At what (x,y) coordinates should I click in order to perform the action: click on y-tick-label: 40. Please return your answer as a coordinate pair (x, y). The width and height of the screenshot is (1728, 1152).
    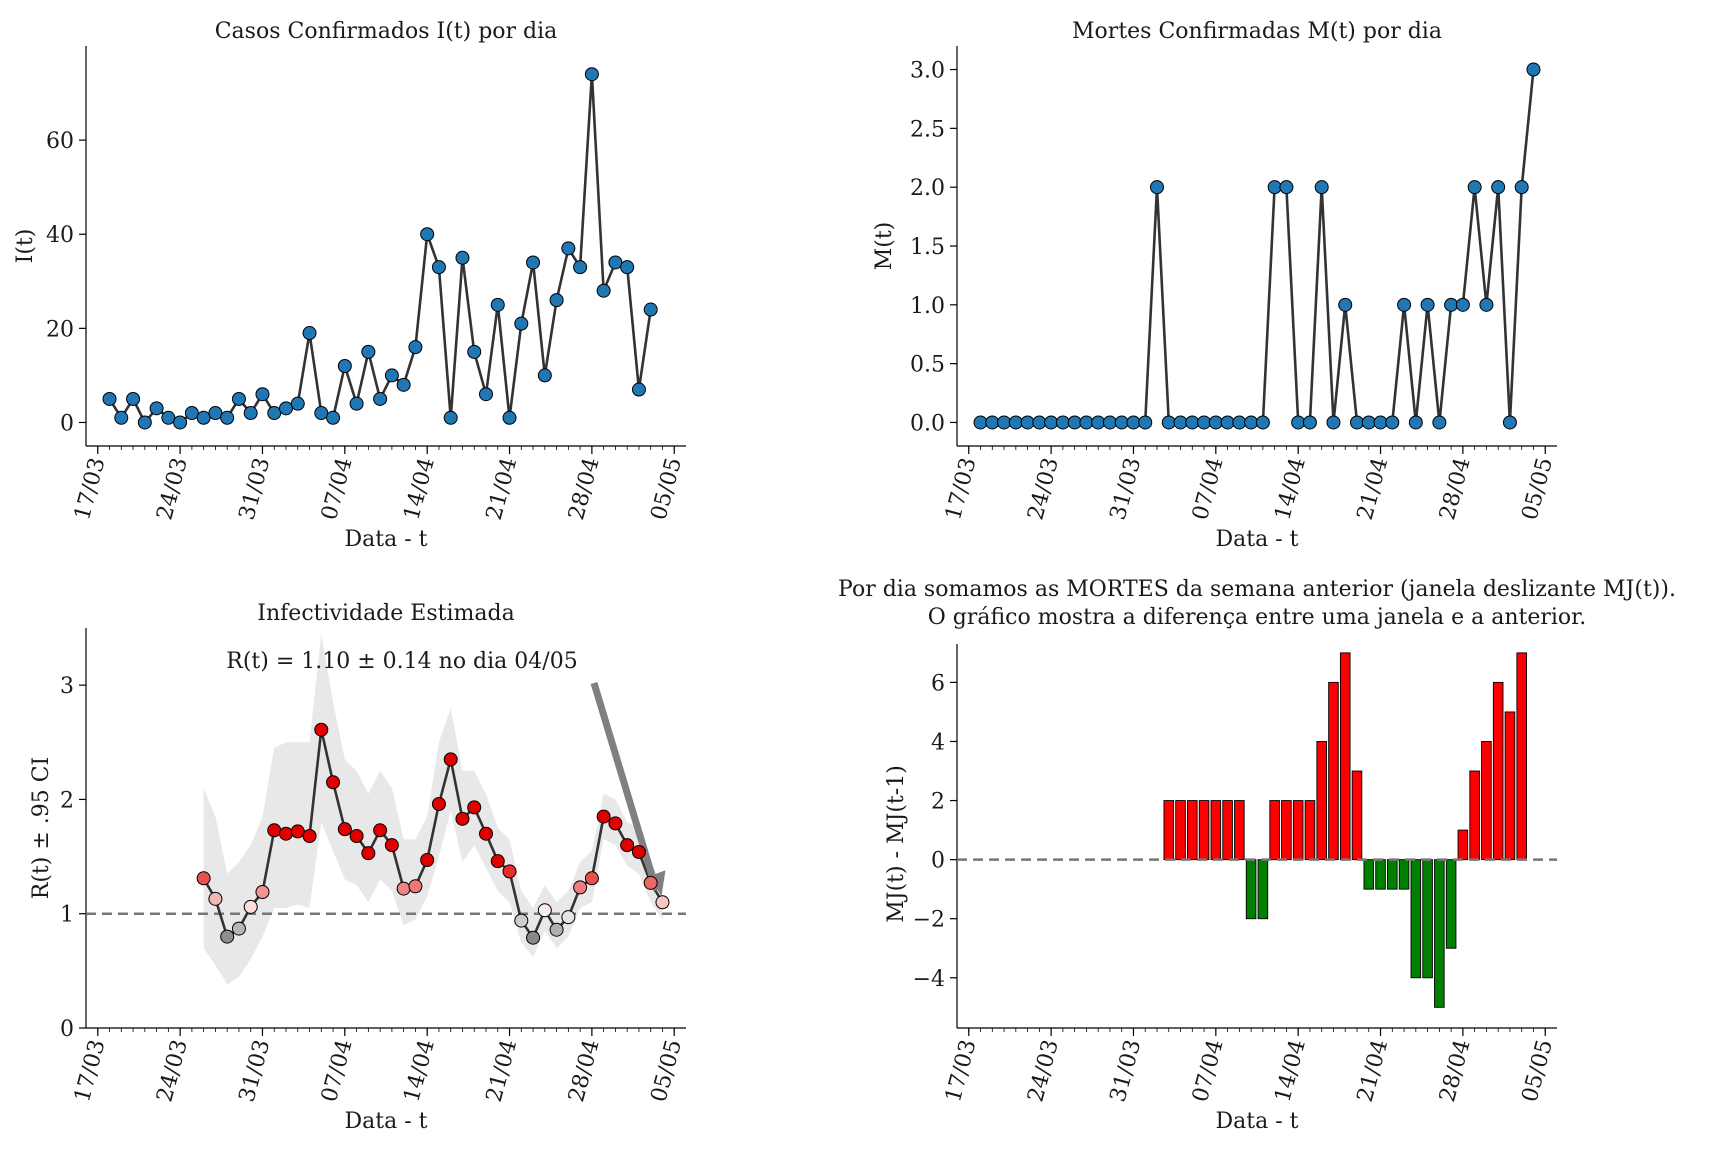
    Looking at the image, I should click on (60, 235).